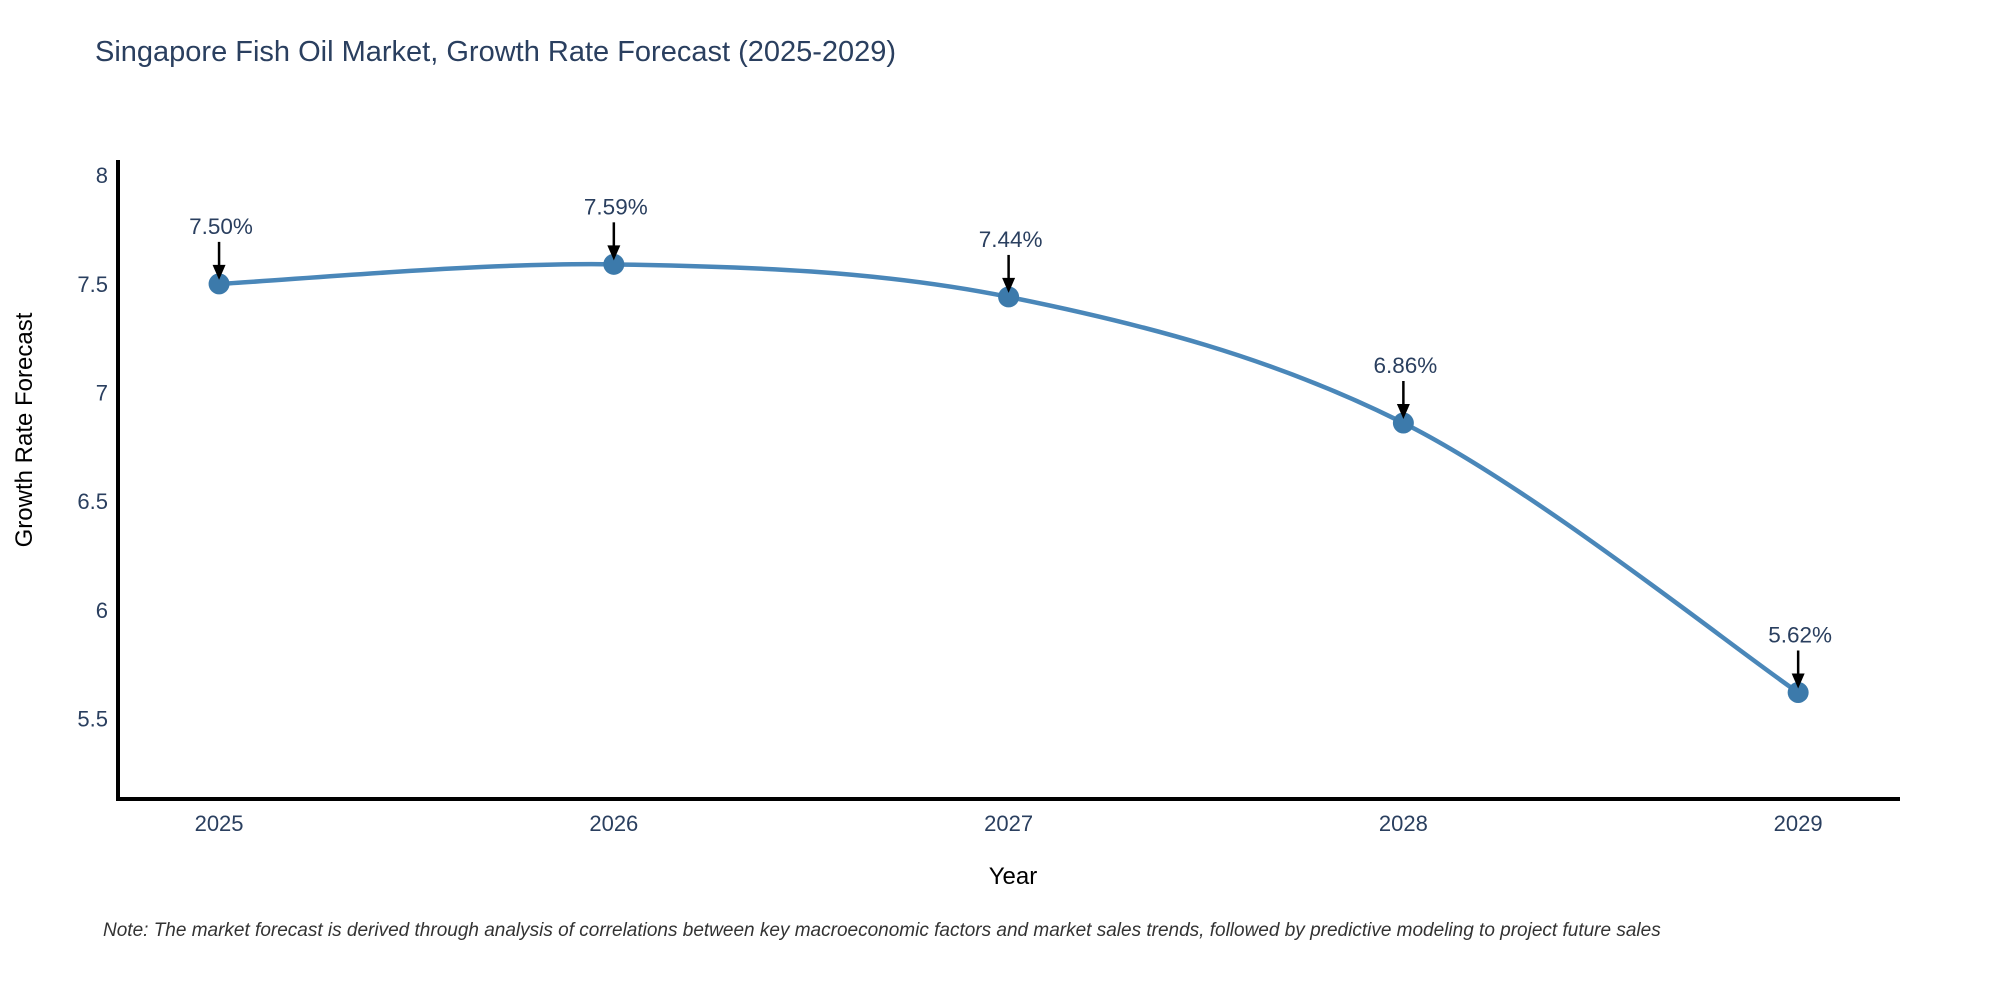  Describe the element at coordinates (24, 429) in the screenshot. I see `y-axis-title: Growth Rate Forecast` at that location.